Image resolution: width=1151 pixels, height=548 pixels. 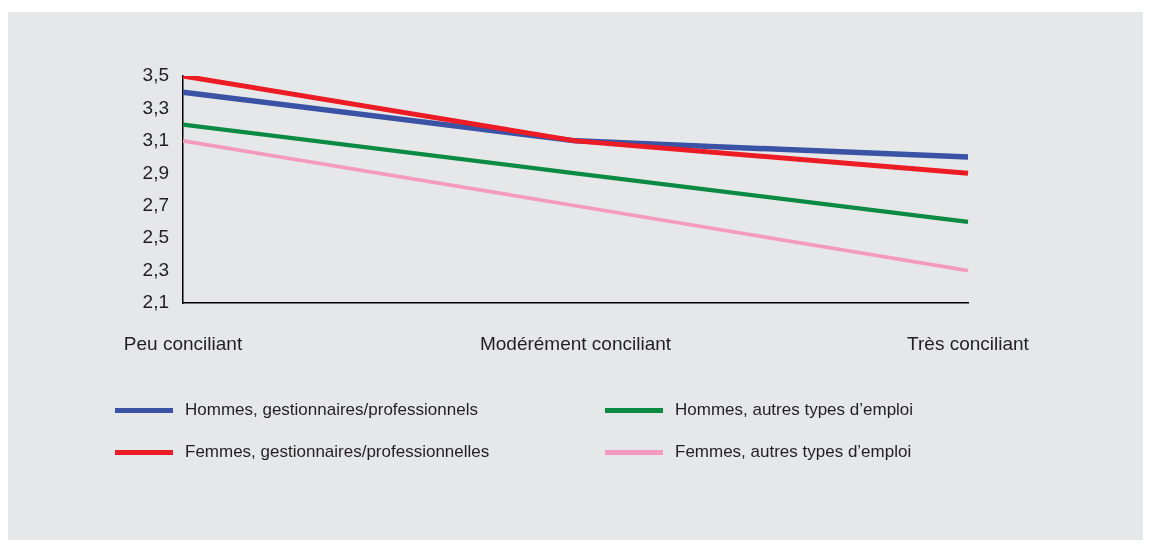 I want to click on x-tick-label: Très conciliant, so click(x=968, y=343).